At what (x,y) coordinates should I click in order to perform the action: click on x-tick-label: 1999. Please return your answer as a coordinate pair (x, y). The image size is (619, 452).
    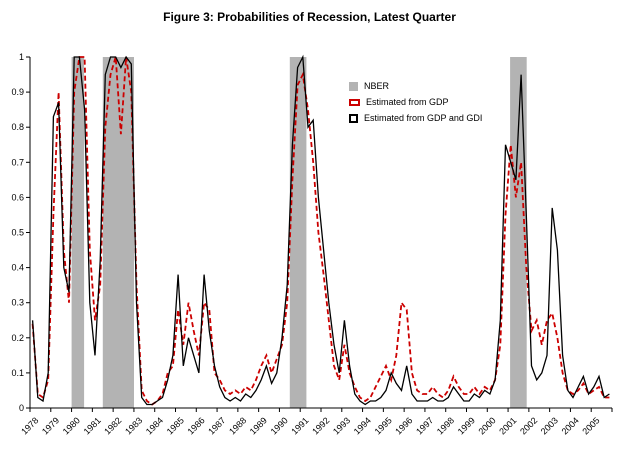
    Looking at the image, I should click on (466, 425).